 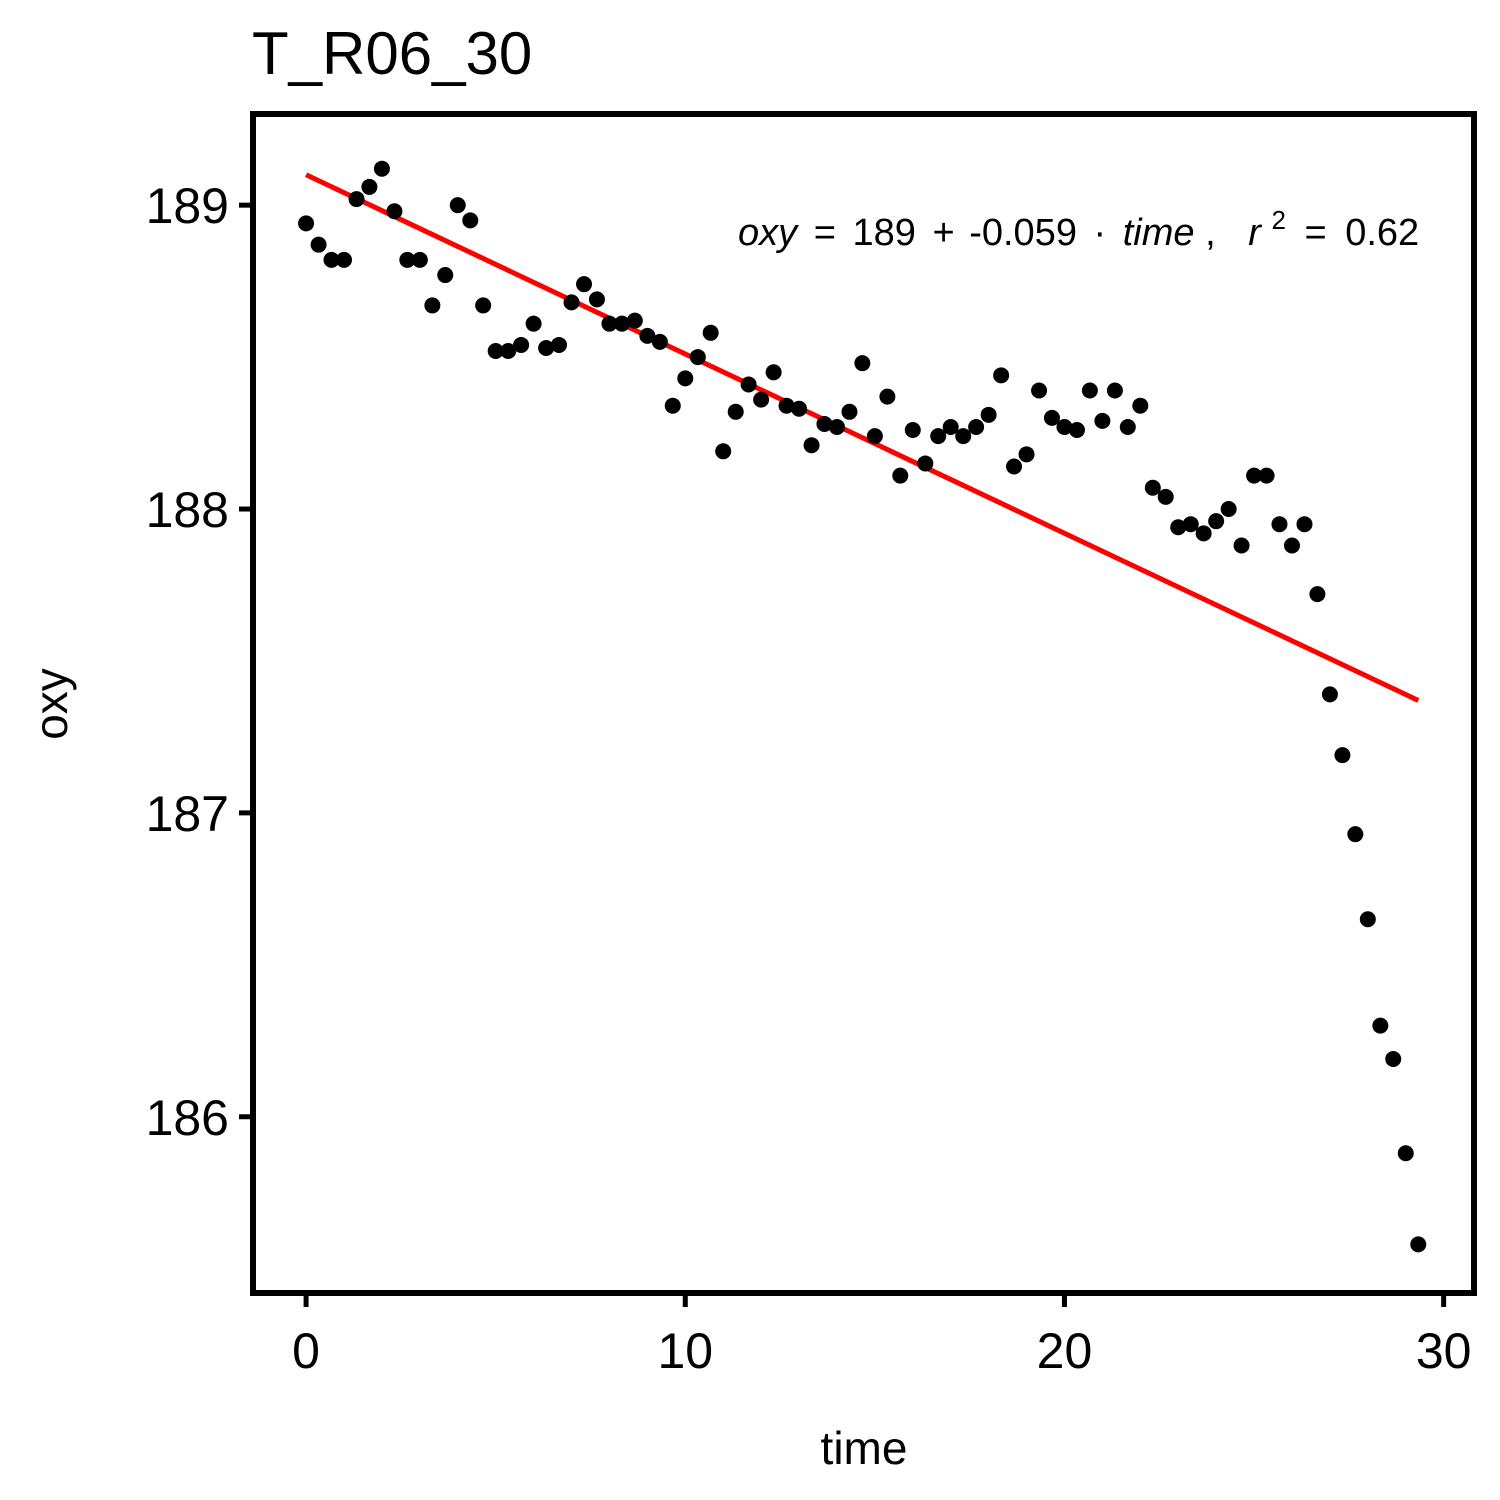 What do you see at coordinates (1210, 233) in the screenshot?
I see `equation-comma: ,` at bounding box center [1210, 233].